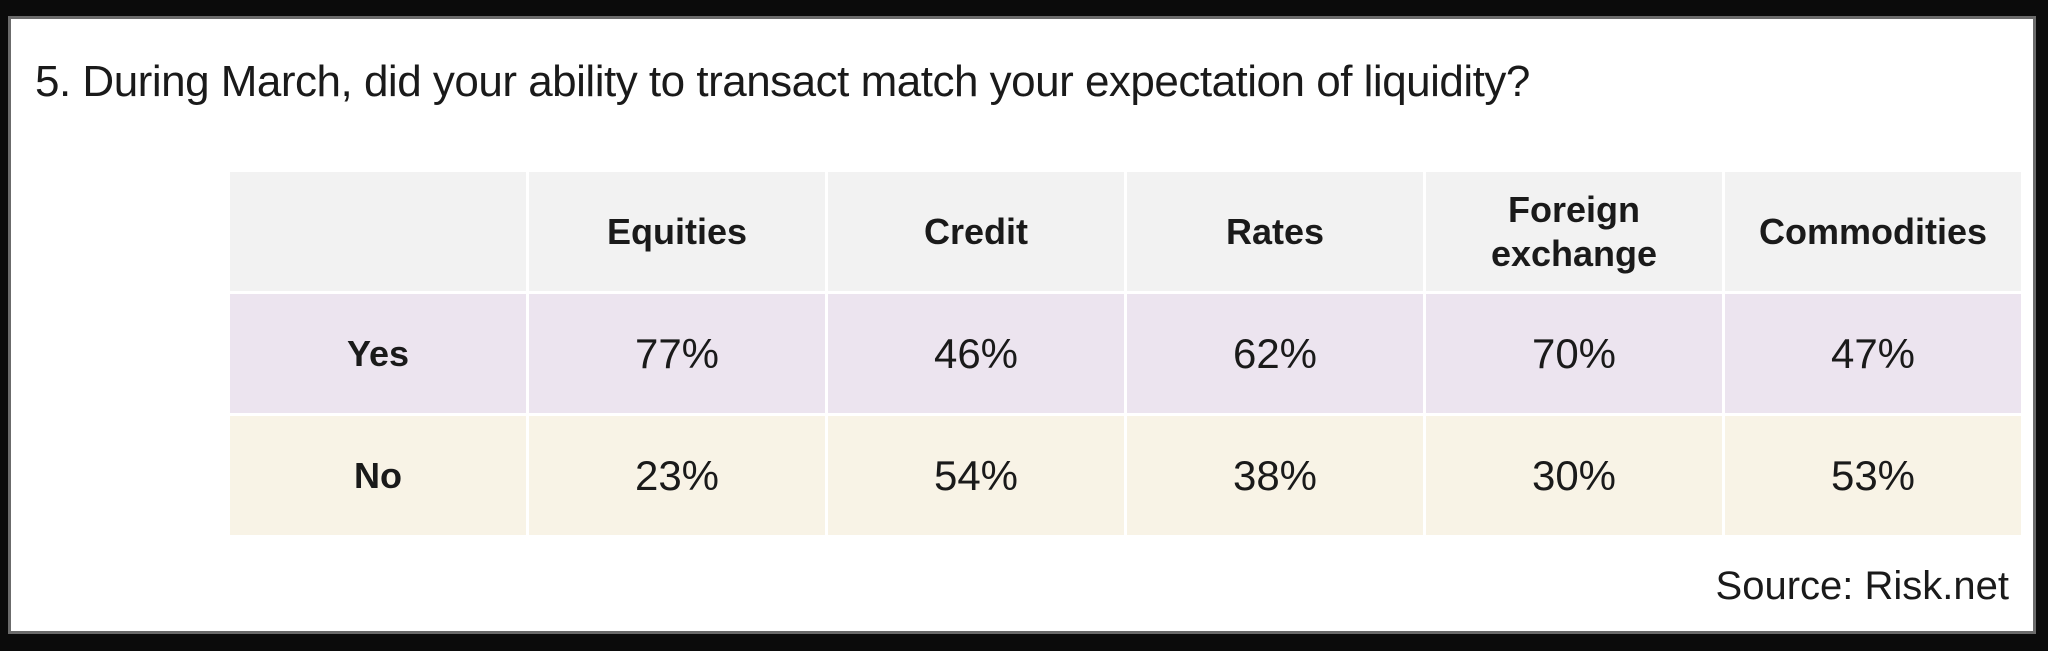 Image resolution: width=2048 pixels, height=651 pixels. I want to click on cell-no-commodities: 53%, so click(1873, 475).